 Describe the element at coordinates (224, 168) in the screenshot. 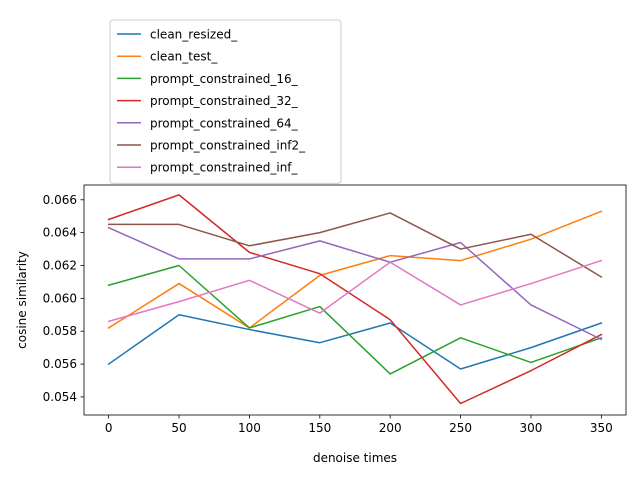

I see `legend-label: prompt_constrained_inf_` at that location.